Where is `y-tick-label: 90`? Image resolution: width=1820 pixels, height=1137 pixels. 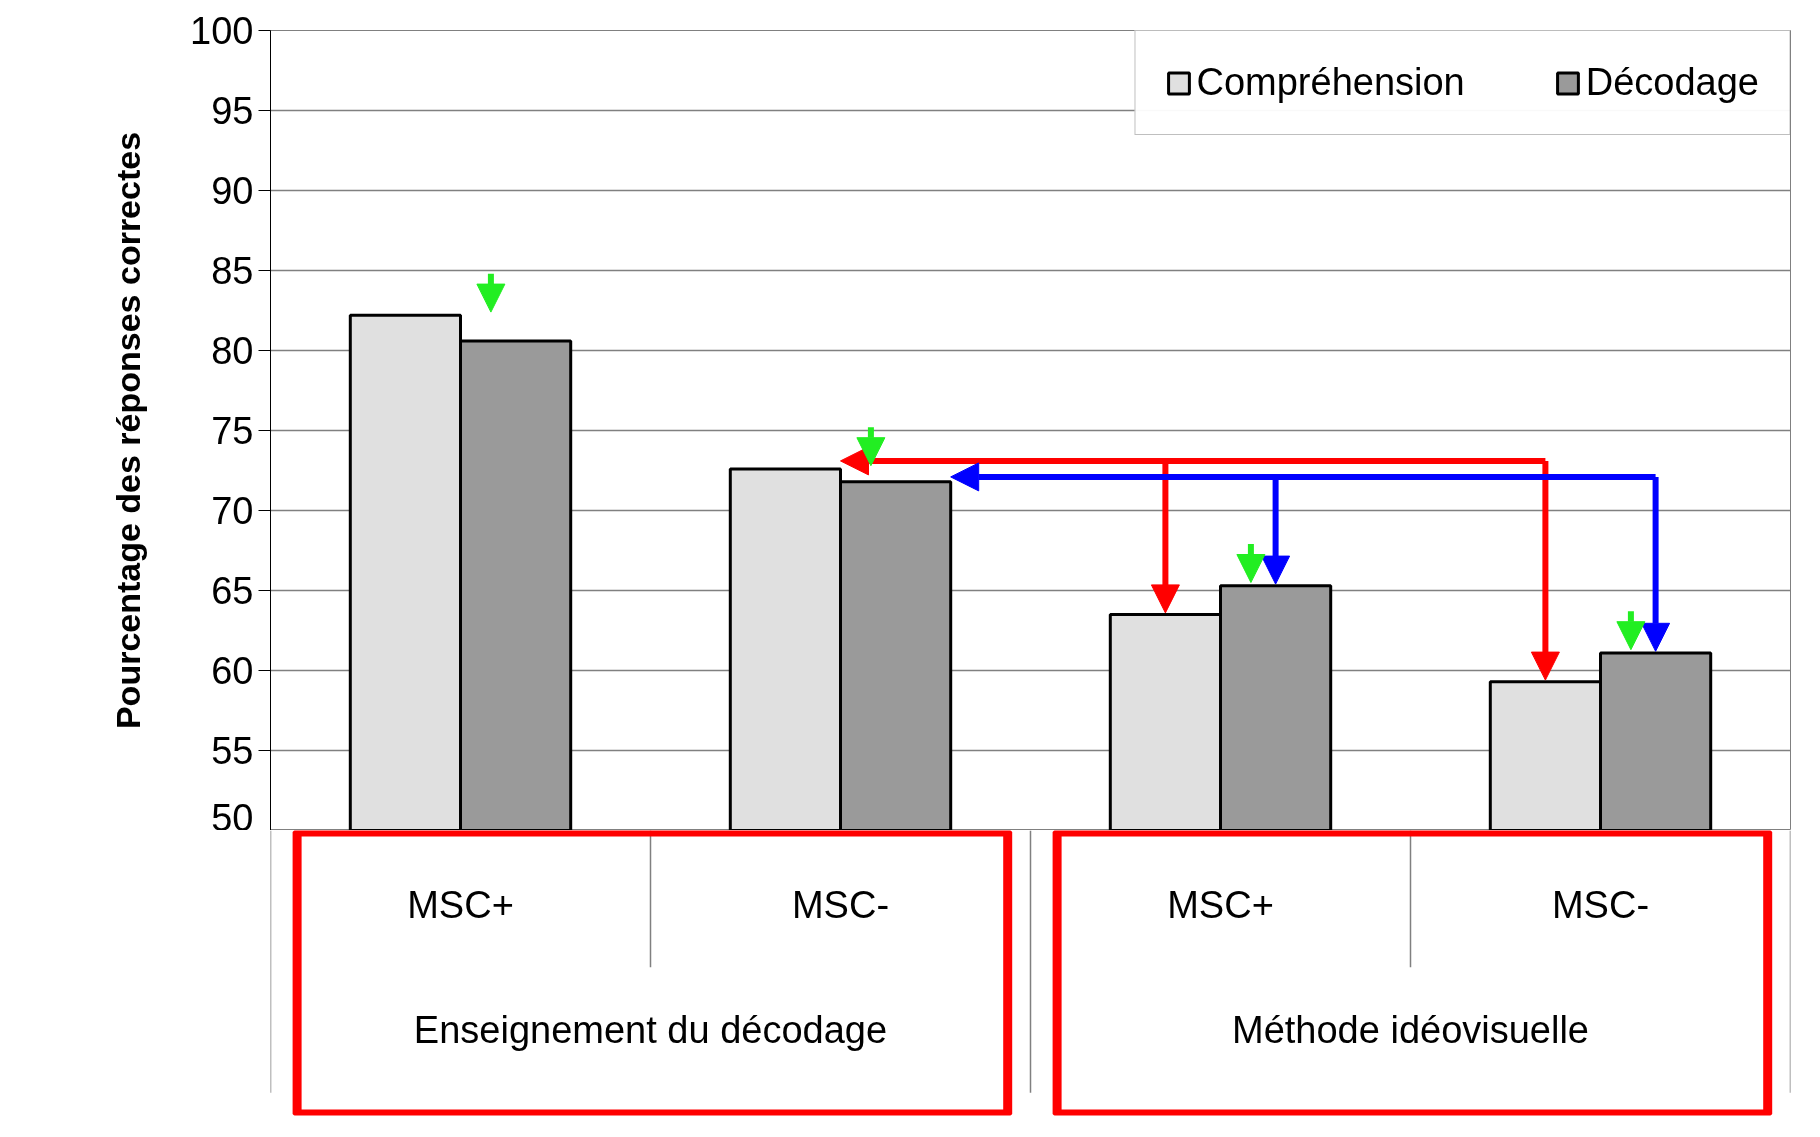
y-tick-label: 90 is located at coordinates (232, 191).